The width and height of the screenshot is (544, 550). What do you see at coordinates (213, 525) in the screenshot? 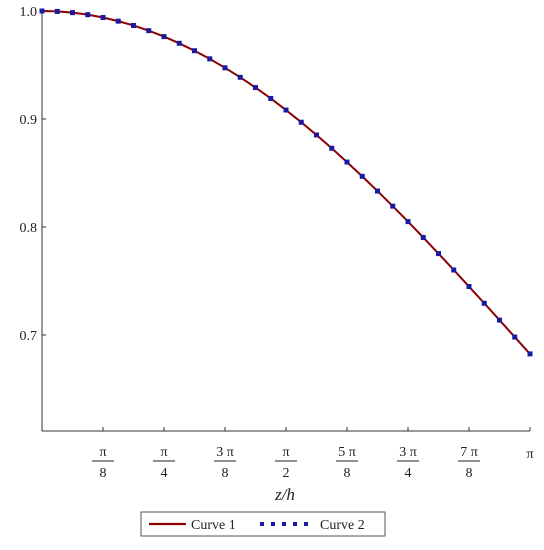
I see `legend-label-curve-1: Curve 1` at bounding box center [213, 525].